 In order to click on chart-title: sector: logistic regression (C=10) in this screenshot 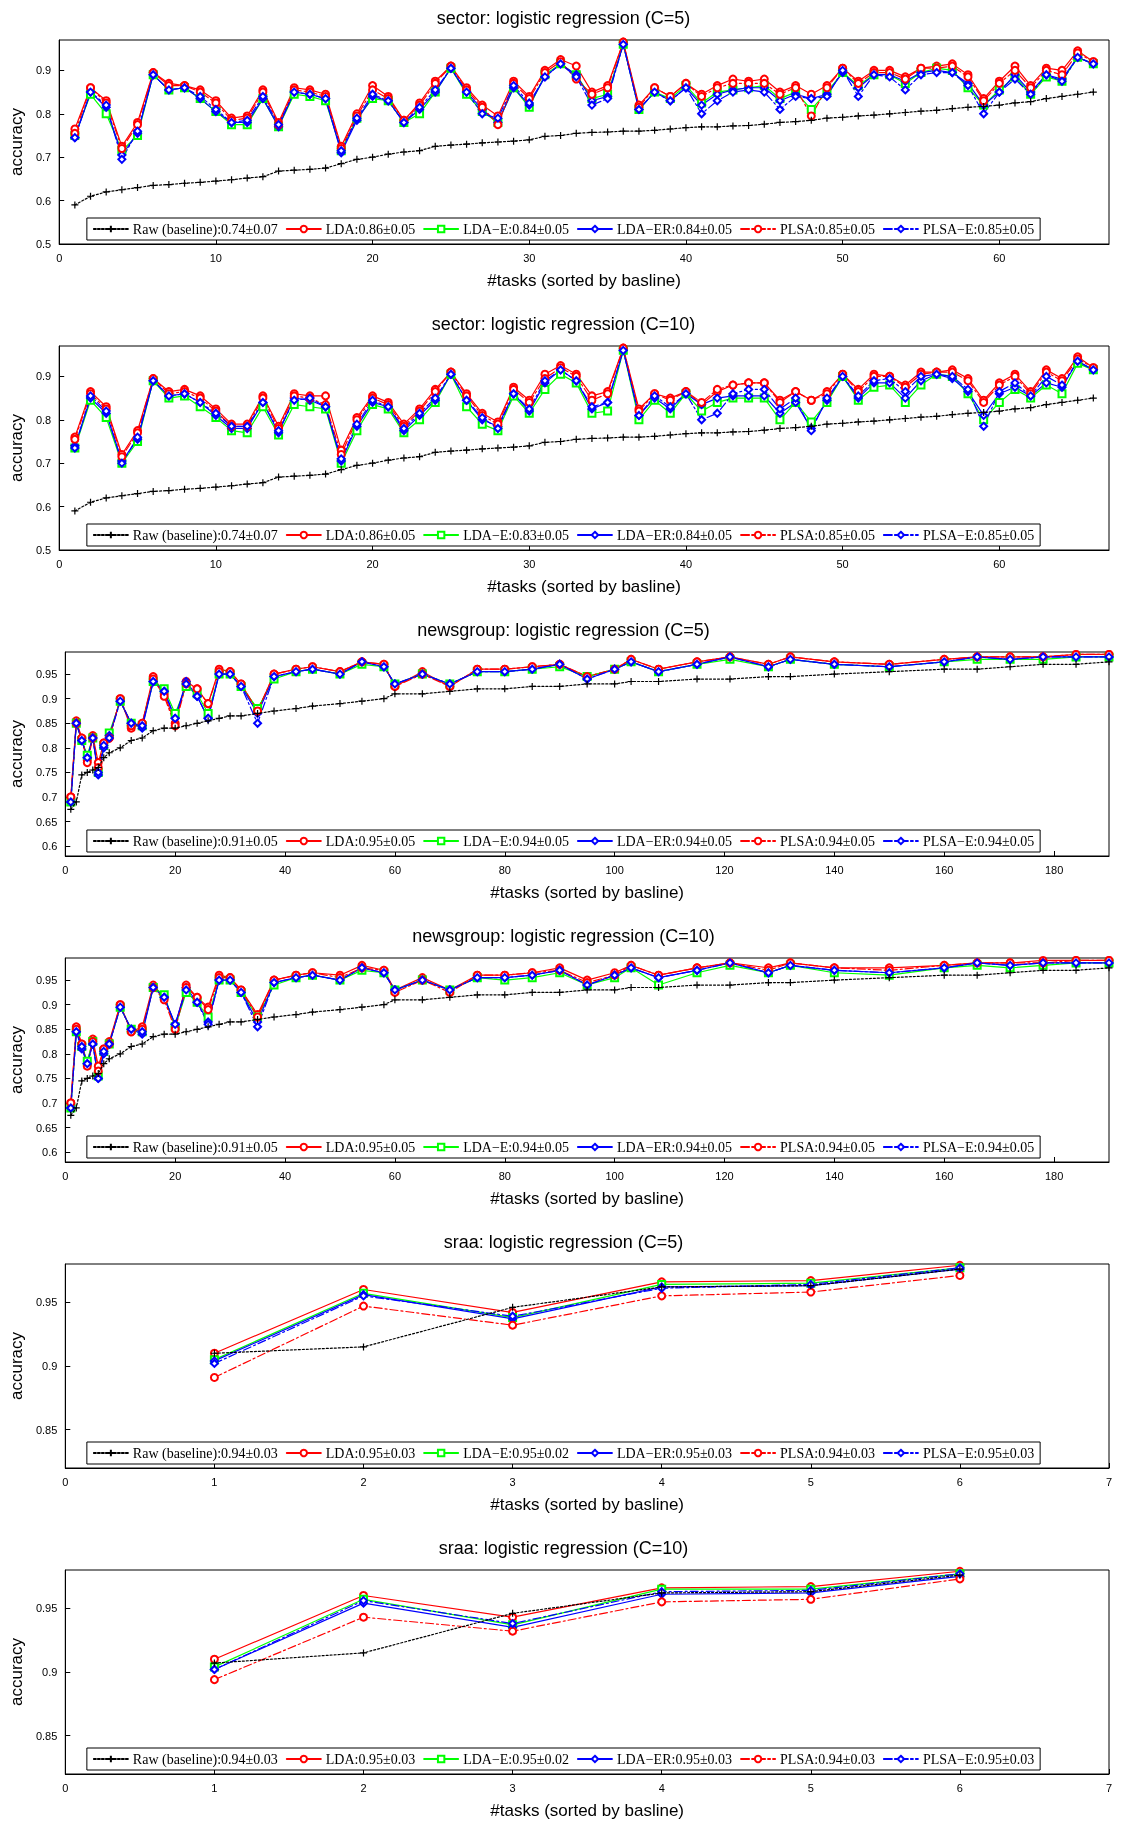, I will do `click(563, 324)`.